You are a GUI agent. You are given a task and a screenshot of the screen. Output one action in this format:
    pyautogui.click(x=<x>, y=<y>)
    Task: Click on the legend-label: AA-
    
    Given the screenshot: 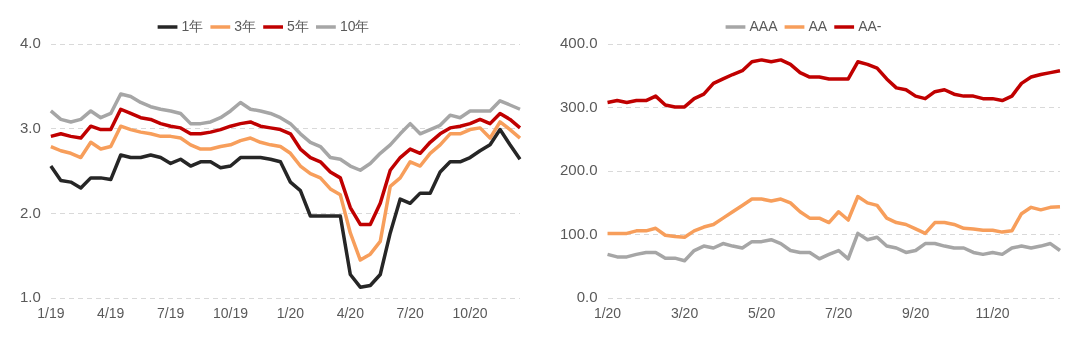 What is the action you would take?
    pyautogui.click(x=870, y=25)
    